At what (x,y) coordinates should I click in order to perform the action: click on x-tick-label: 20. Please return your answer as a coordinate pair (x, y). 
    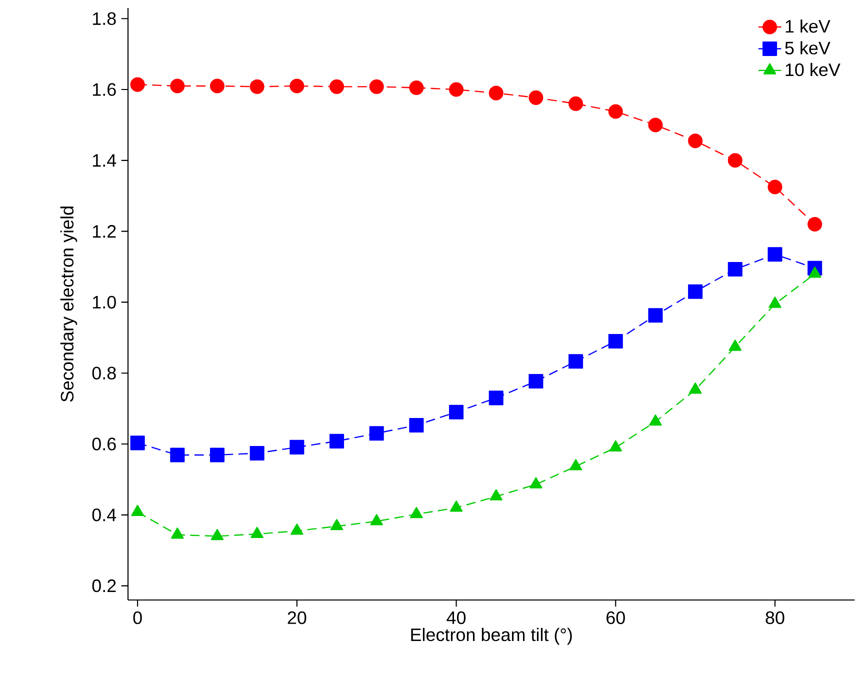
    Looking at the image, I should click on (297, 617).